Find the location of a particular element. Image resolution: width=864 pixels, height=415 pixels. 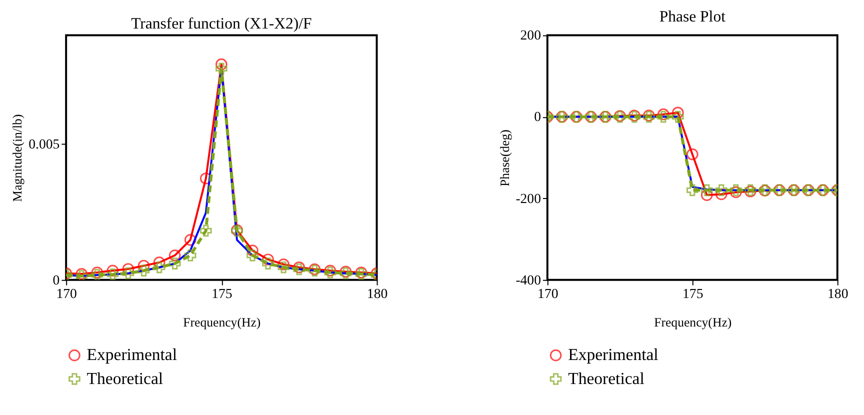

y-axis-title: Magnitude(in/lb) is located at coordinates (17, 158).